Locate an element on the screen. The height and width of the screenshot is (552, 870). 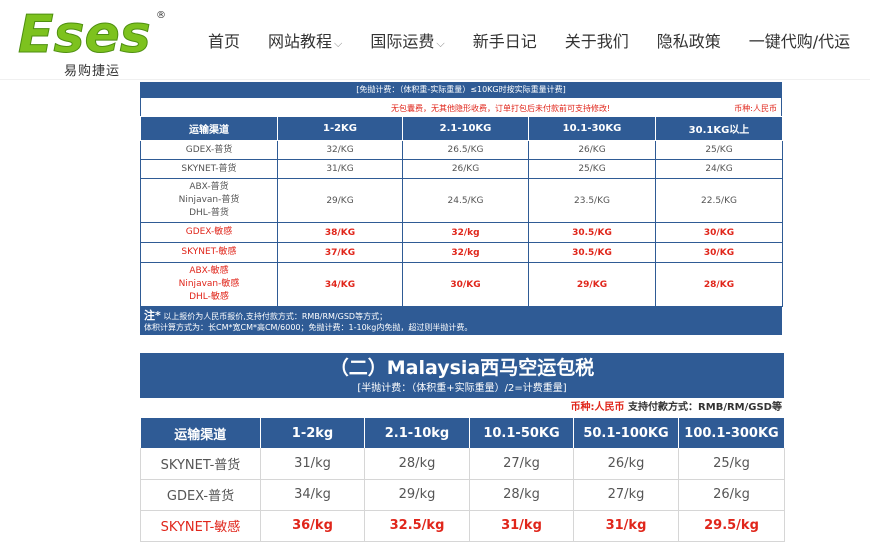
channel-name: SKYNET-普货 is located at coordinates (209, 168).